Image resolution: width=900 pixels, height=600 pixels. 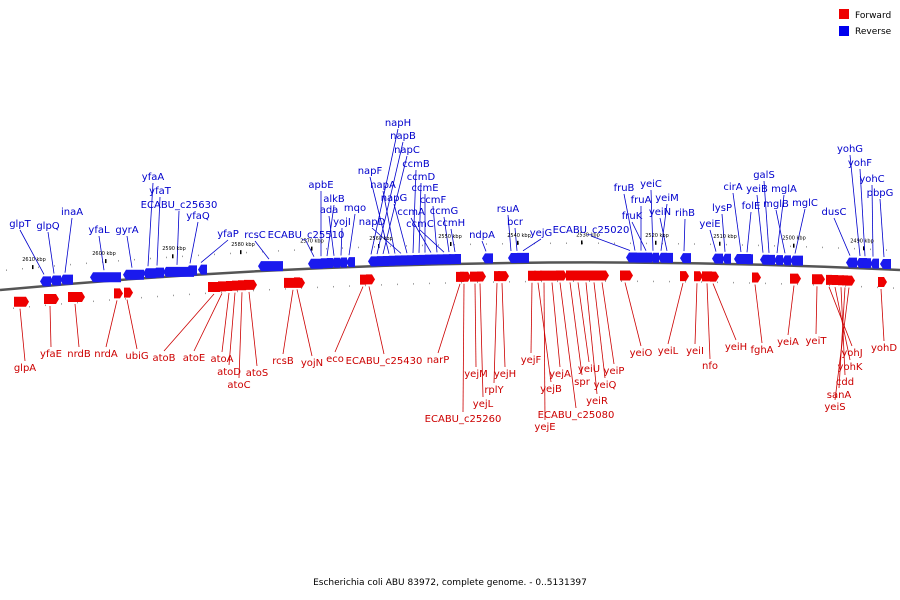 I want to click on gene-label-inaa: inaA, so click(x=72, y=212).